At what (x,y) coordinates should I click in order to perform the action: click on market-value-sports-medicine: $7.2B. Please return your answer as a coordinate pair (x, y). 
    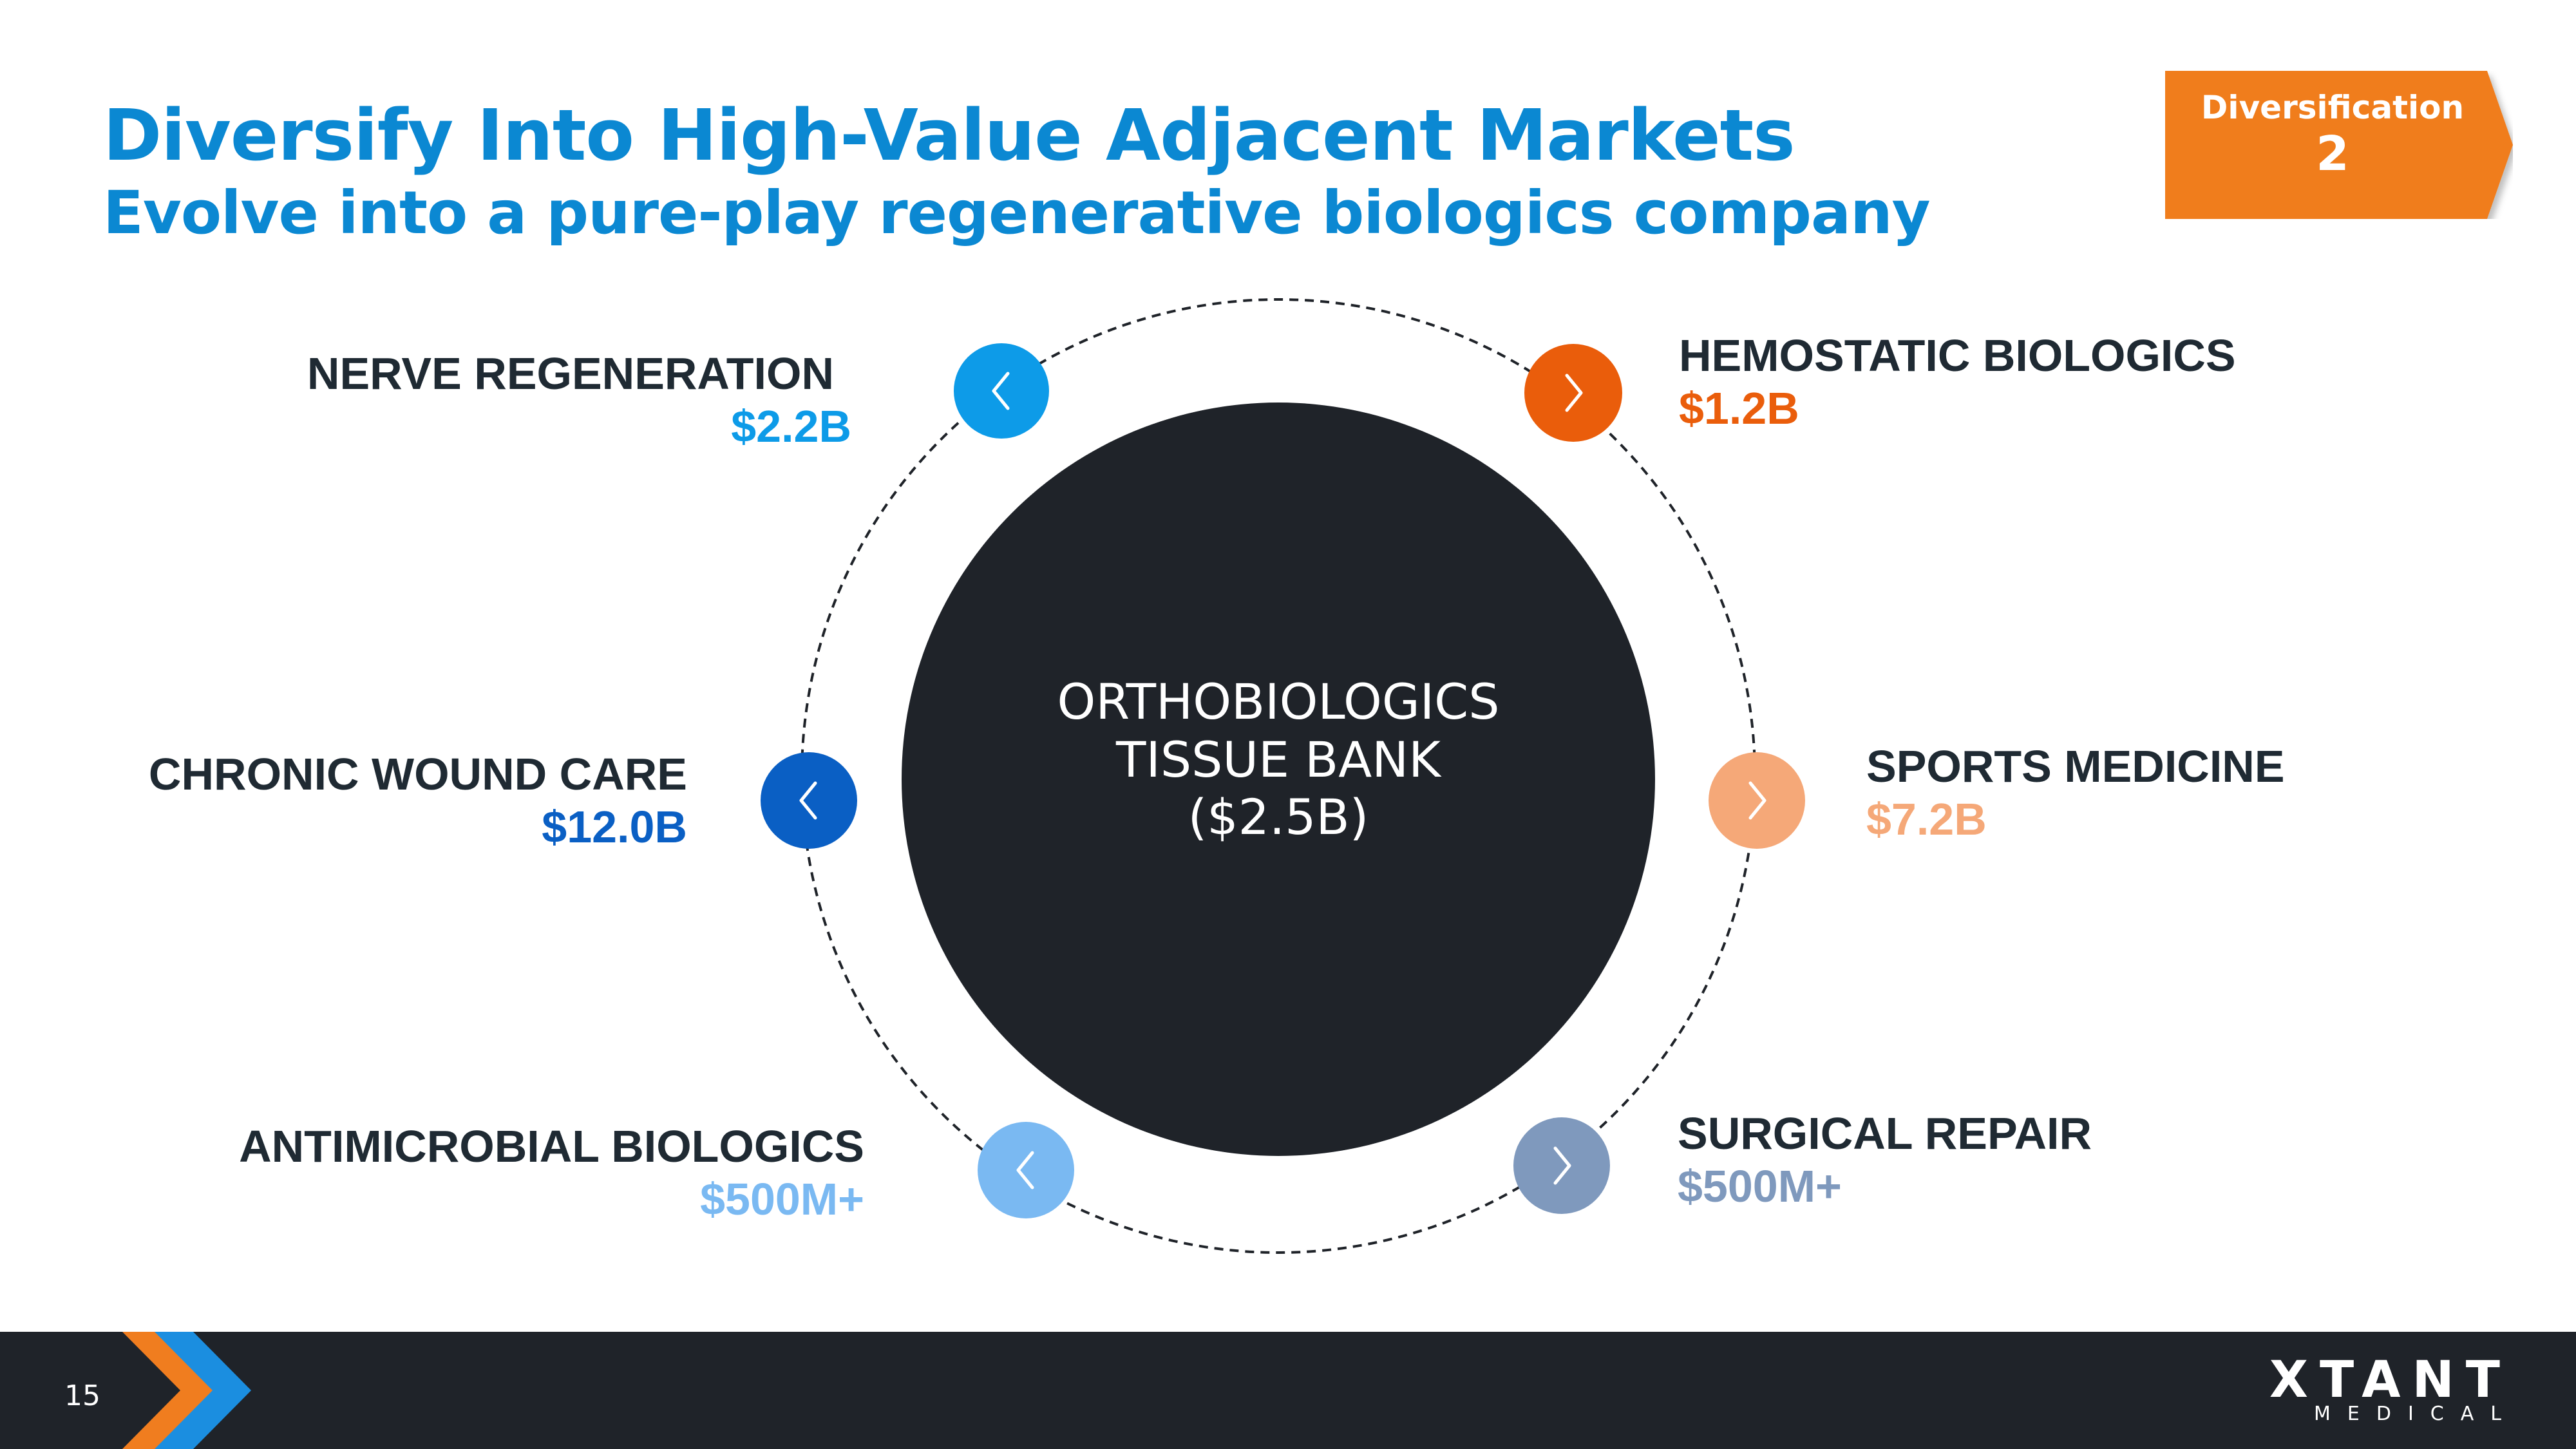
    Looking at the image, I should click on (1927, 819).